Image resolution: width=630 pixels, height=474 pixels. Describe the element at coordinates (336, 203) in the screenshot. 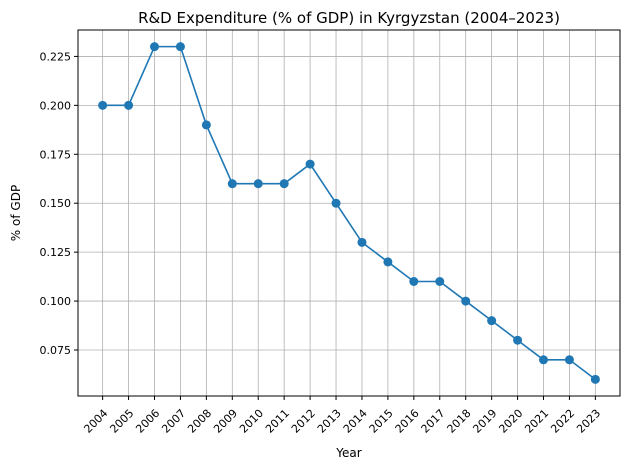

I see `data-point-2013` at that location.